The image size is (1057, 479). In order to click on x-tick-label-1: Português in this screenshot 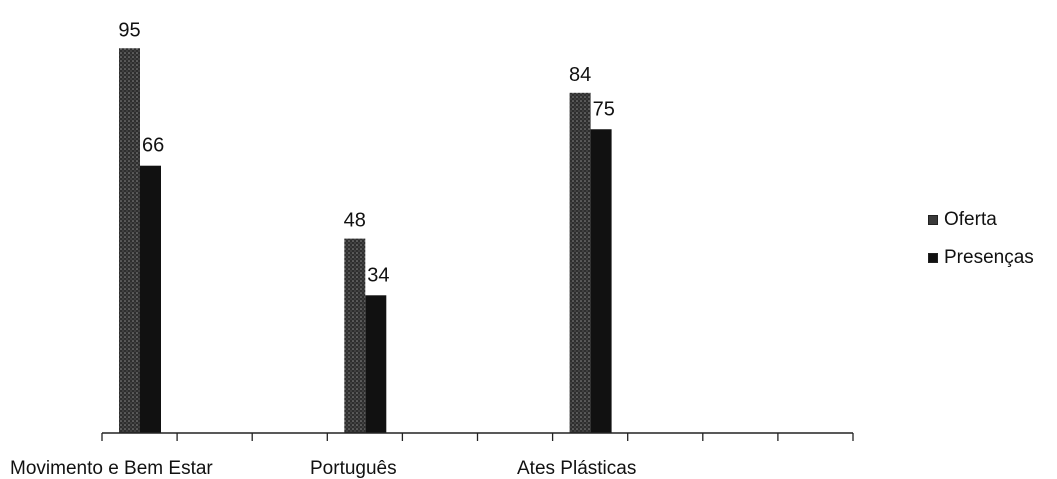, I will do `click(353, 468)`.